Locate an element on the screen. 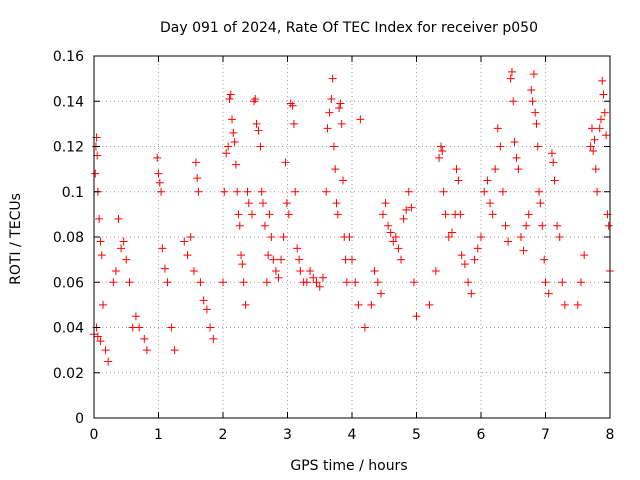  y-axis-label: ROTI / TECUs is located at coordinates (16, 239).